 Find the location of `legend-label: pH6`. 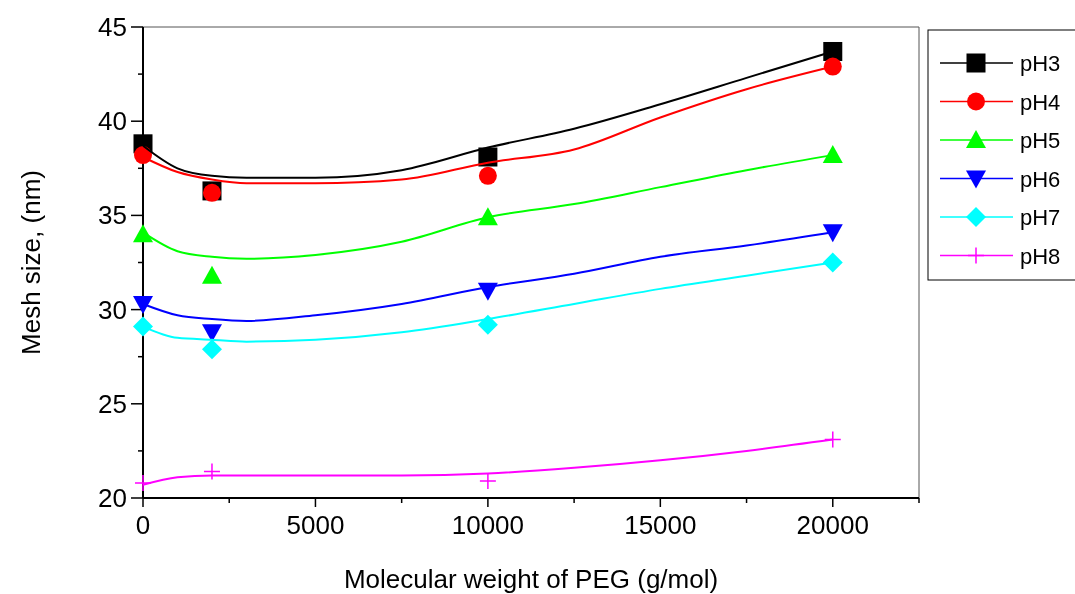

legend-label: pH6 is located at coordinates (1040, 179).